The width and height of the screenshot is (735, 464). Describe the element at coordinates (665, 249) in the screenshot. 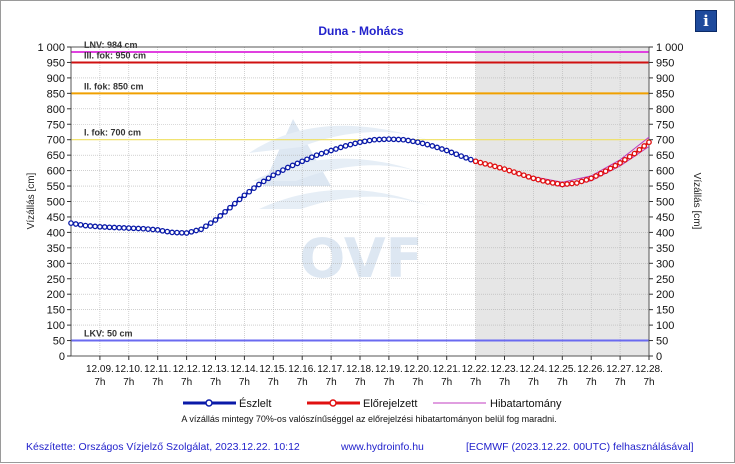

I see `y-tick-label-right: 350` at that location.